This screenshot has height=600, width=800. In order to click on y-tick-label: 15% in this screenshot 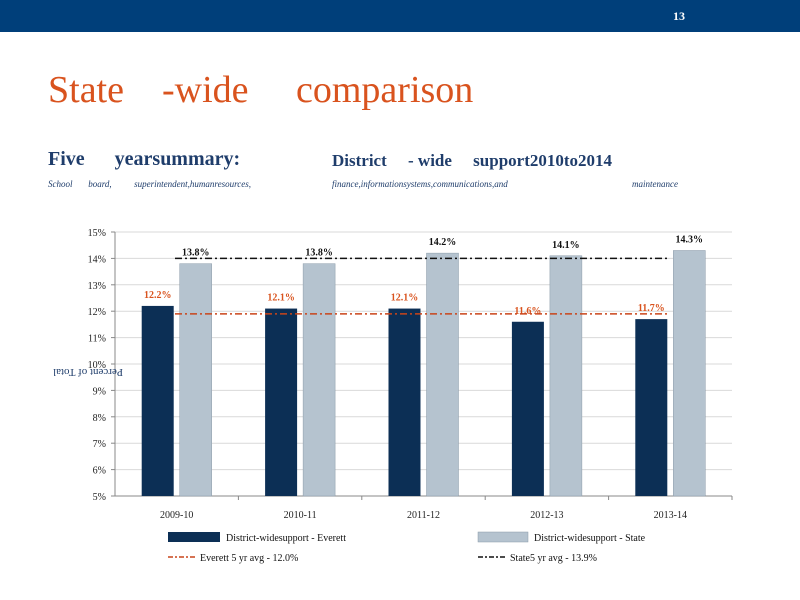, I will do `click(97, 233)`.